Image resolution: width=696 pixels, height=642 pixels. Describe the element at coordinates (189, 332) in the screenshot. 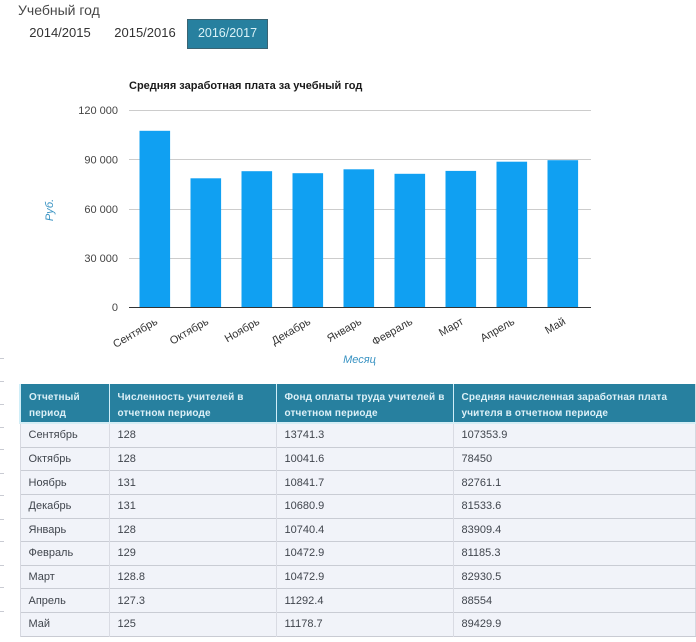

I see `svg-text: Октябрь` at that location.